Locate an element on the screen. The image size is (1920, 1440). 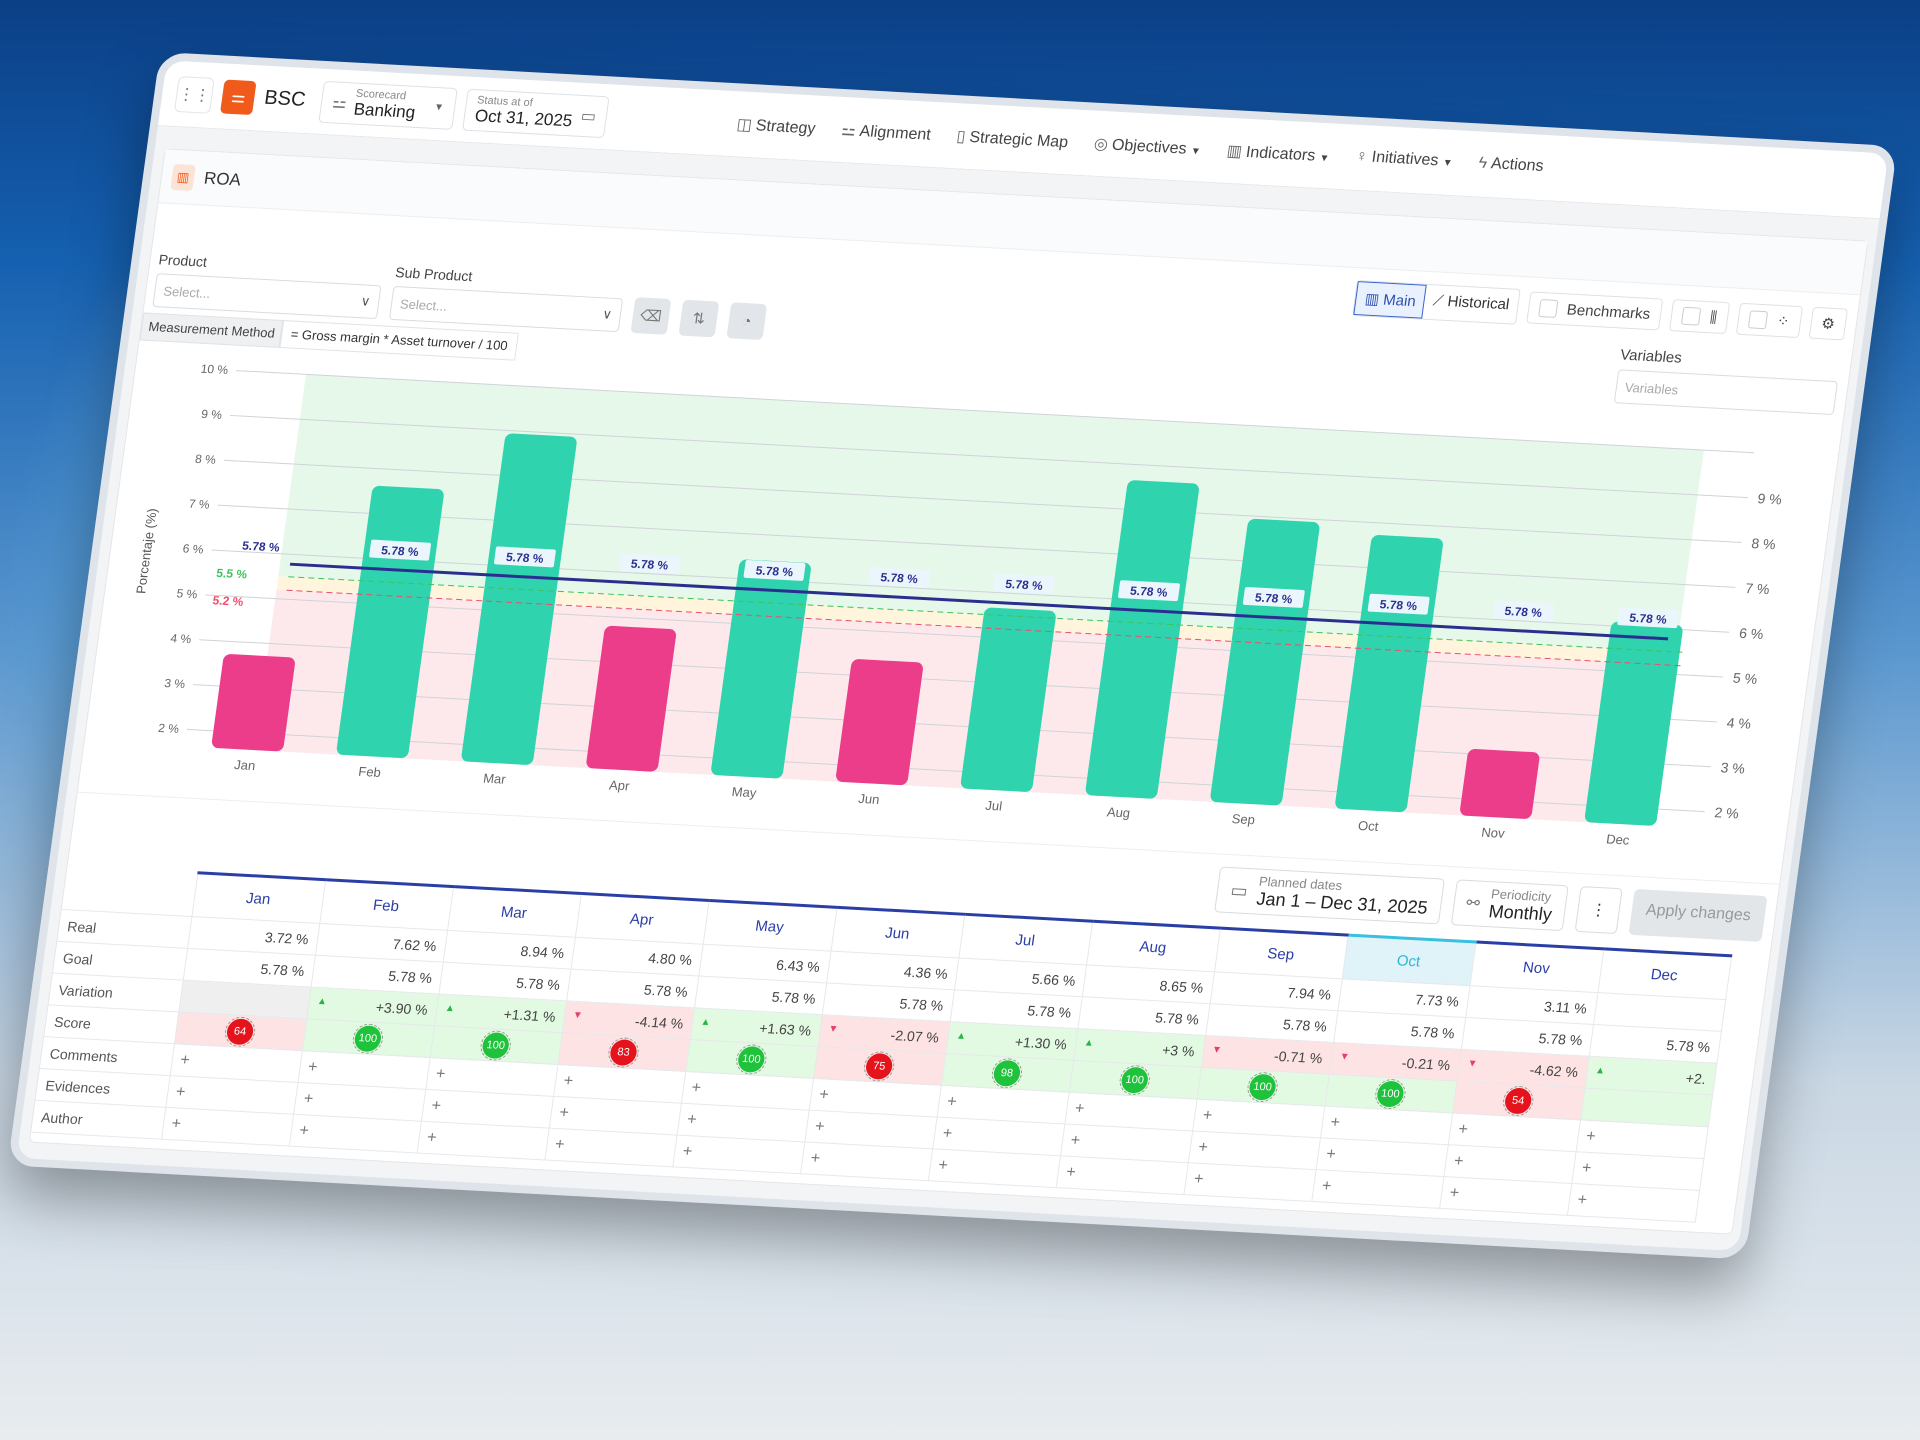
subproduct-select: Select... ∨ is located at coordinates (506, 309).